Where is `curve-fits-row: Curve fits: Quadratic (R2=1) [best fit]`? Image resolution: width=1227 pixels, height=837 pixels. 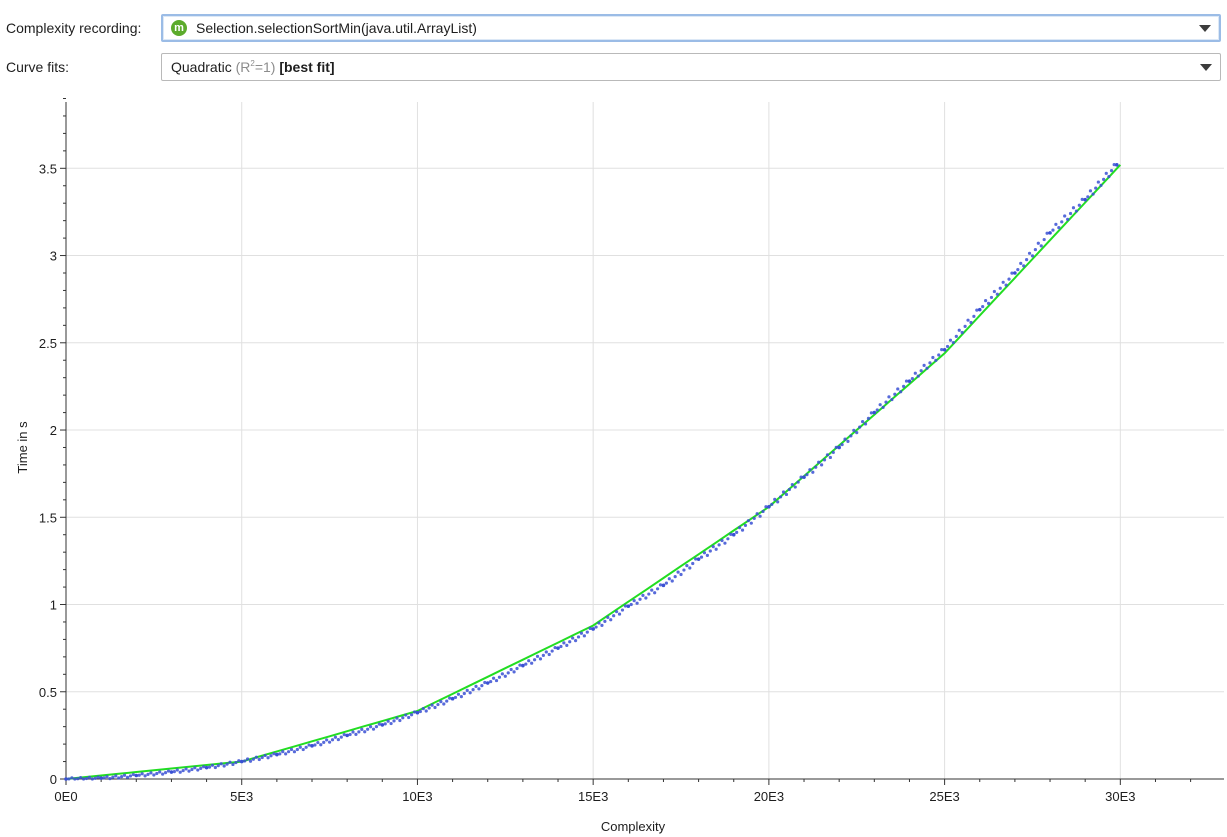 curve-fits-row: Curve fits: Quadratic (R2=1) [best fit] is located at coordinates (613, 67).